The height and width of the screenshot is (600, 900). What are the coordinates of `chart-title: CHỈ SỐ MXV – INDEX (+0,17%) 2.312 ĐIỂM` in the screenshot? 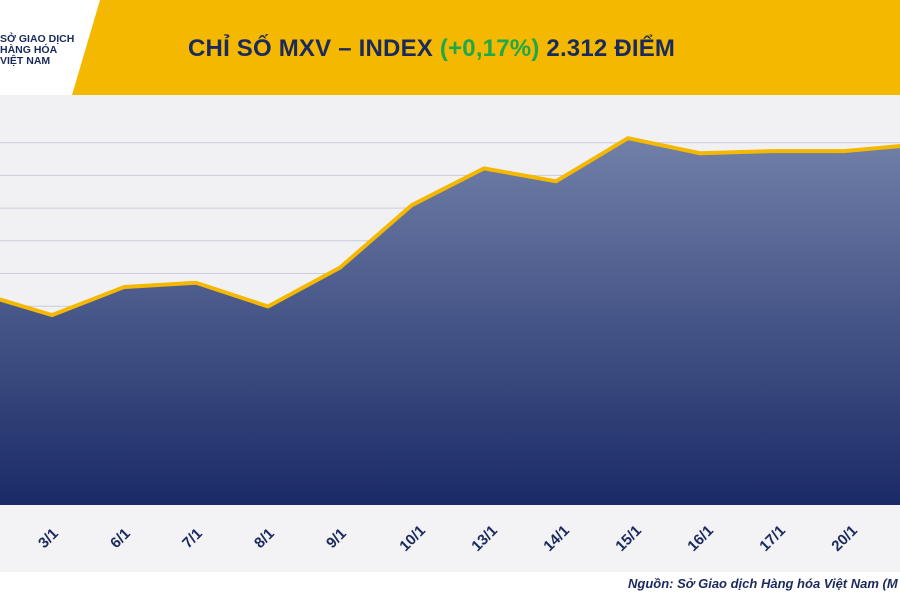 It's located at (431, 49).